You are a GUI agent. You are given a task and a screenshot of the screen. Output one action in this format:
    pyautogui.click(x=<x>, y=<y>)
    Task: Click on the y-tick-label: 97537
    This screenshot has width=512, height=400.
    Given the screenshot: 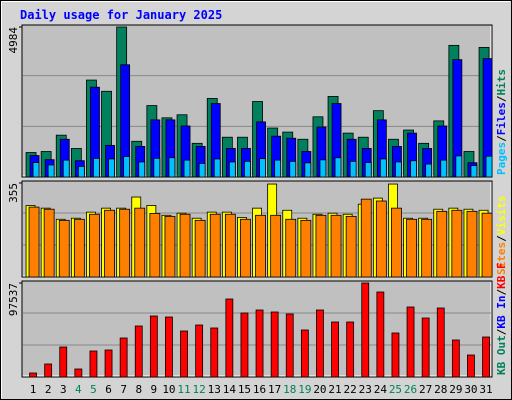 What is the action you would take?
    pyautogui.click(x=13, y=299)
    